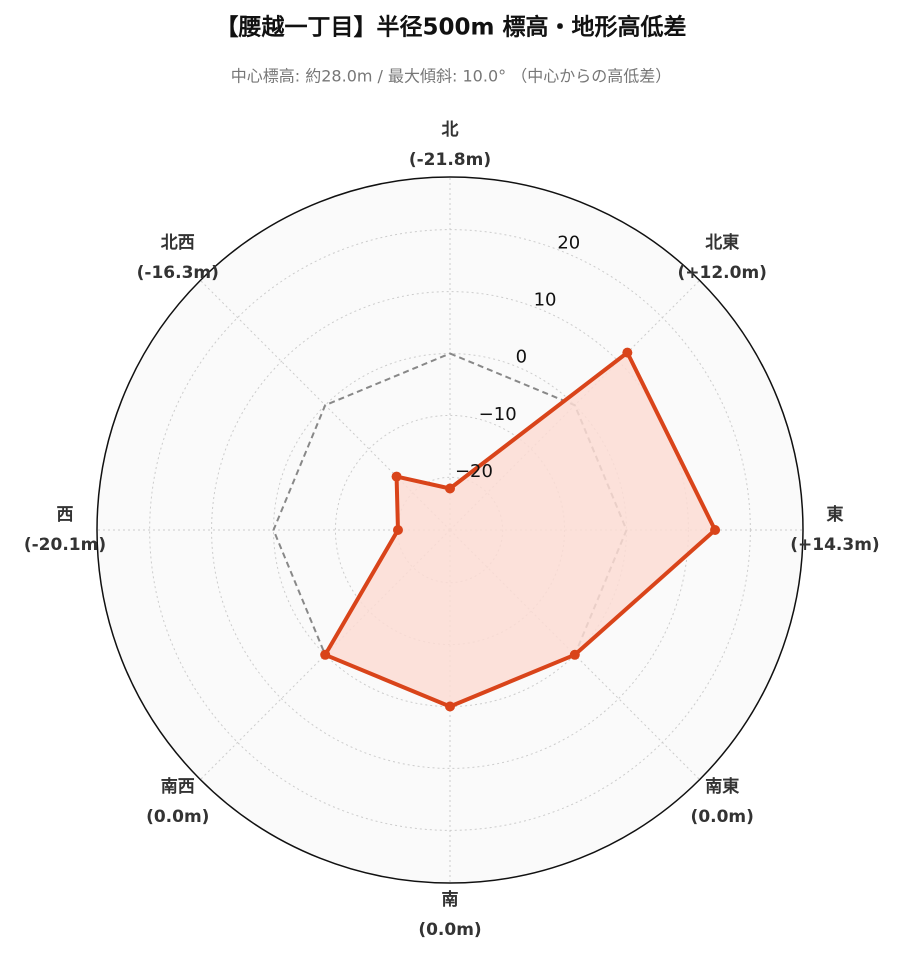 The image size is (903, 966). Describe the element at coordinates (65, 545) in the screenshot. I see `value-label: (-20.1m)` at that location.